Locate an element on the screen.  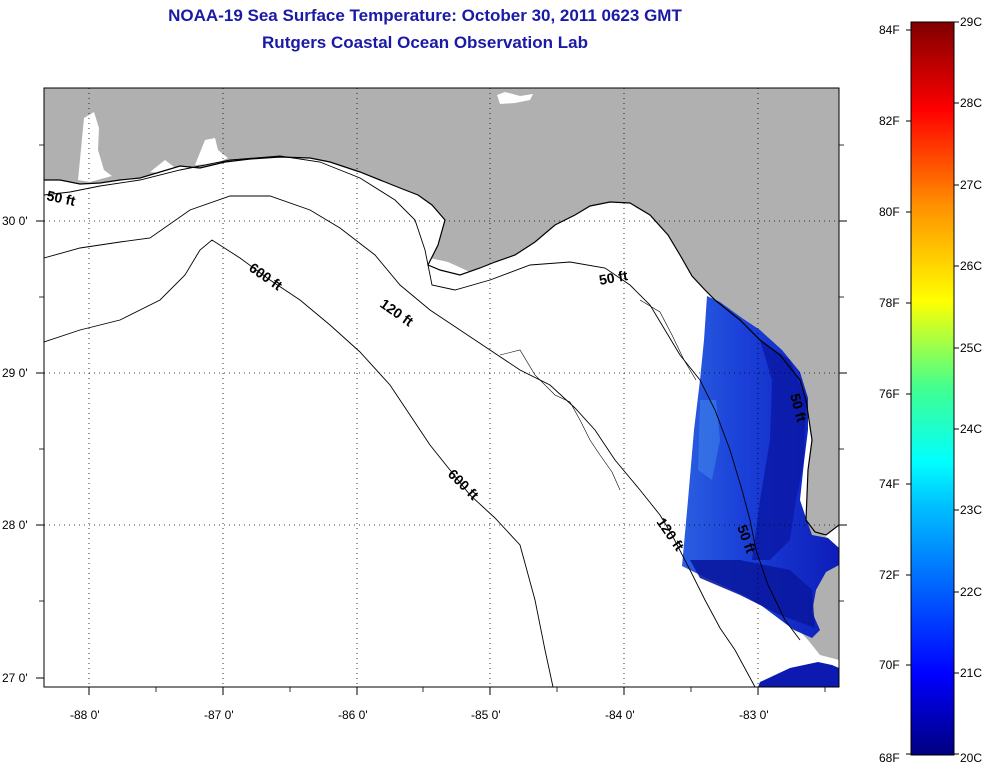
lon-tick-label: -88 0' is located at coordinates (85, 715).